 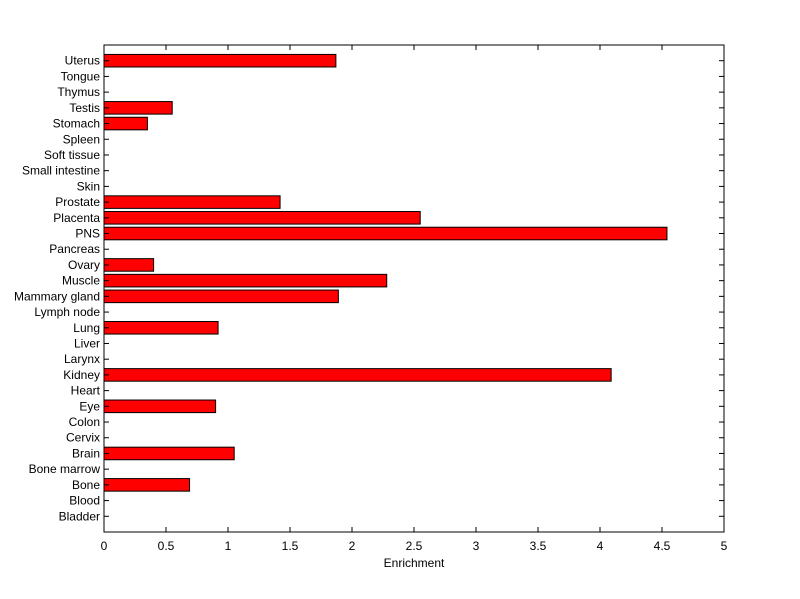 What do you see at coordinates (81, 76) in the screenshot?
I see `y-tick-label-tongue: Tongue` at bounding box center [81, 76].